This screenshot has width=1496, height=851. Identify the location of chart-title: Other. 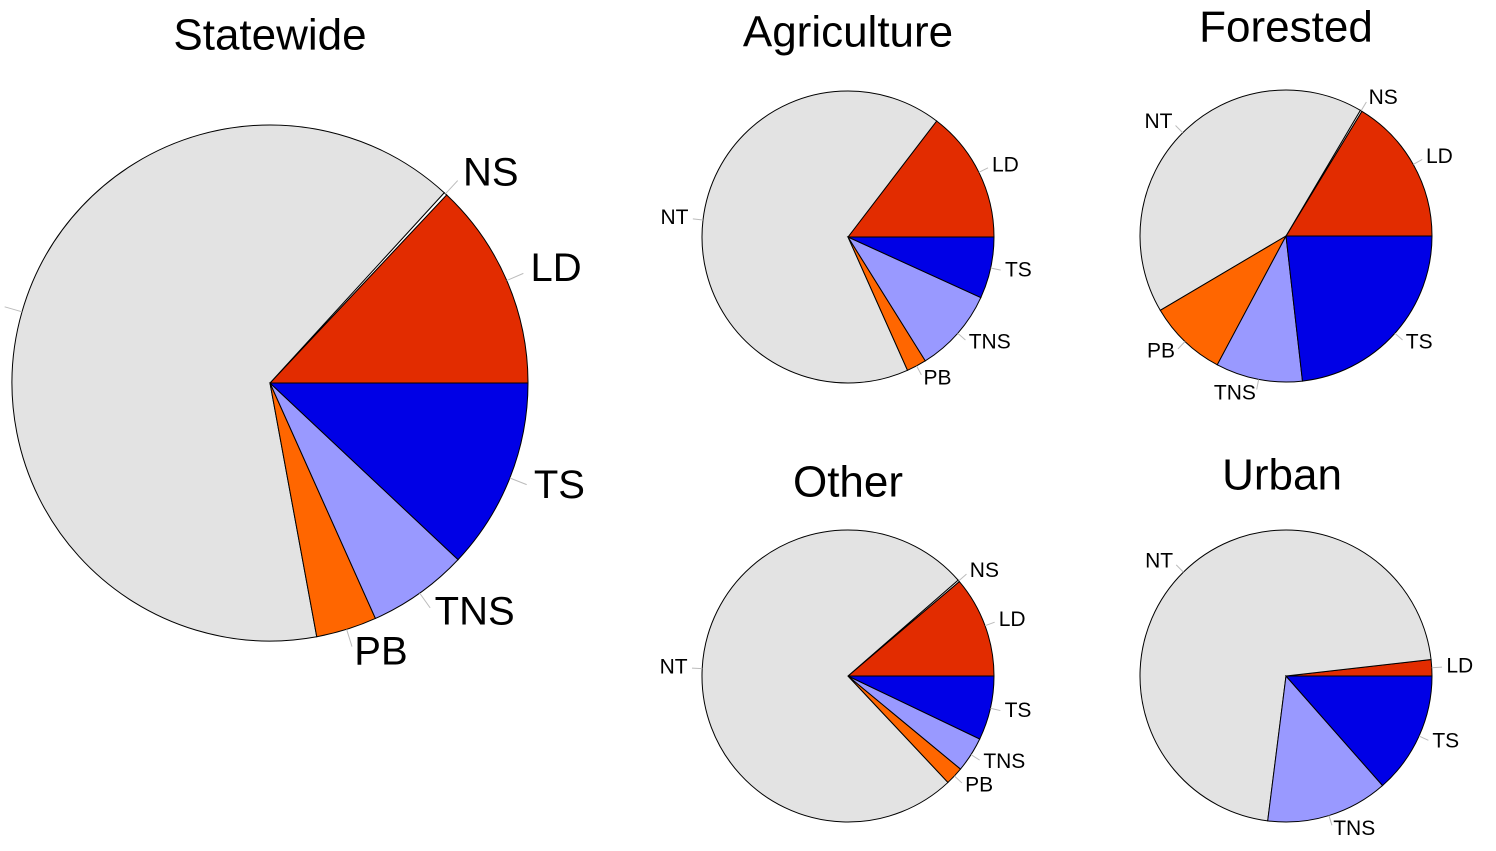
(848, 482).